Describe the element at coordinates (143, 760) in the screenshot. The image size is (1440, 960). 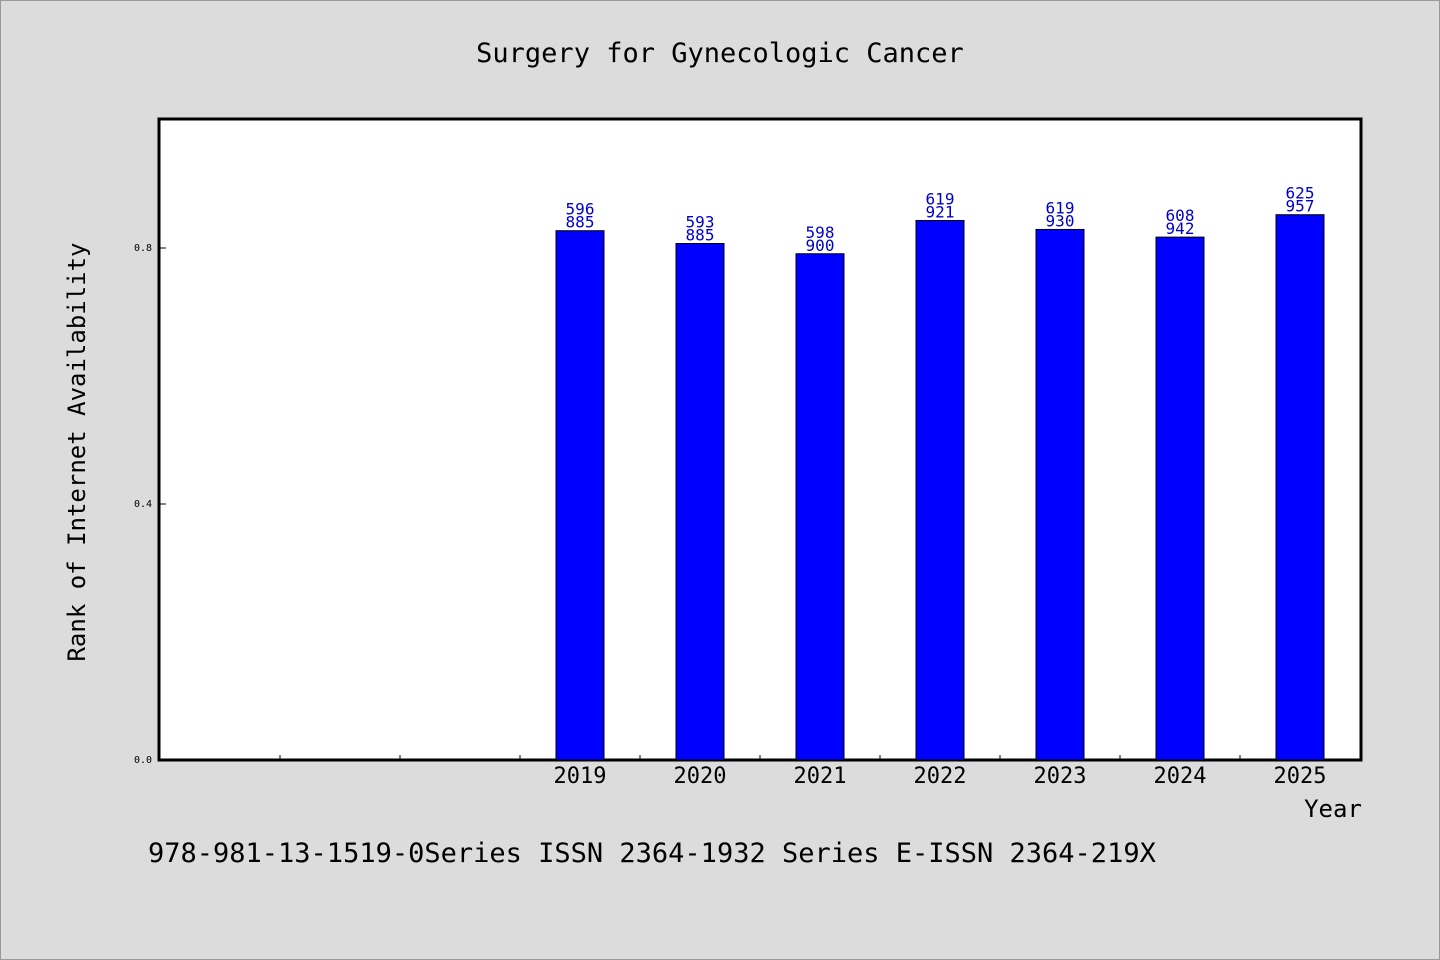
I see `y-tick-label: 0.0` at that location.